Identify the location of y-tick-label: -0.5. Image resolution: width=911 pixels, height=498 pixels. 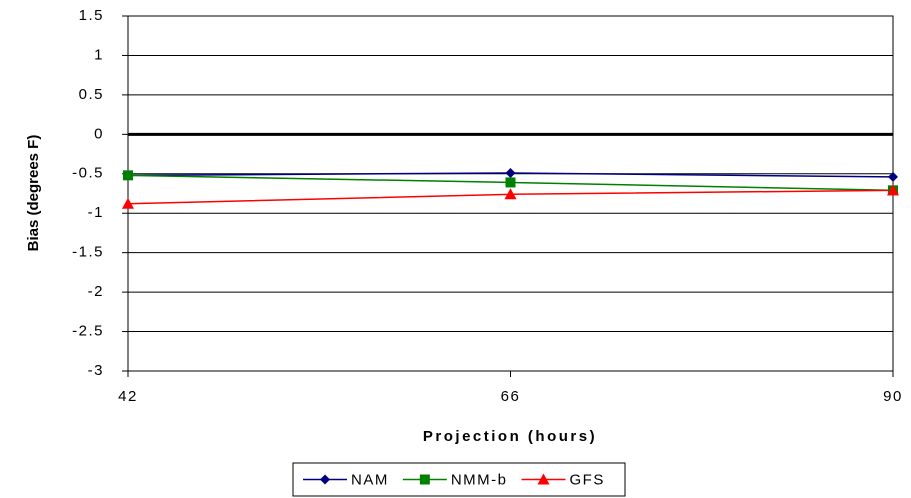
(88, 173).